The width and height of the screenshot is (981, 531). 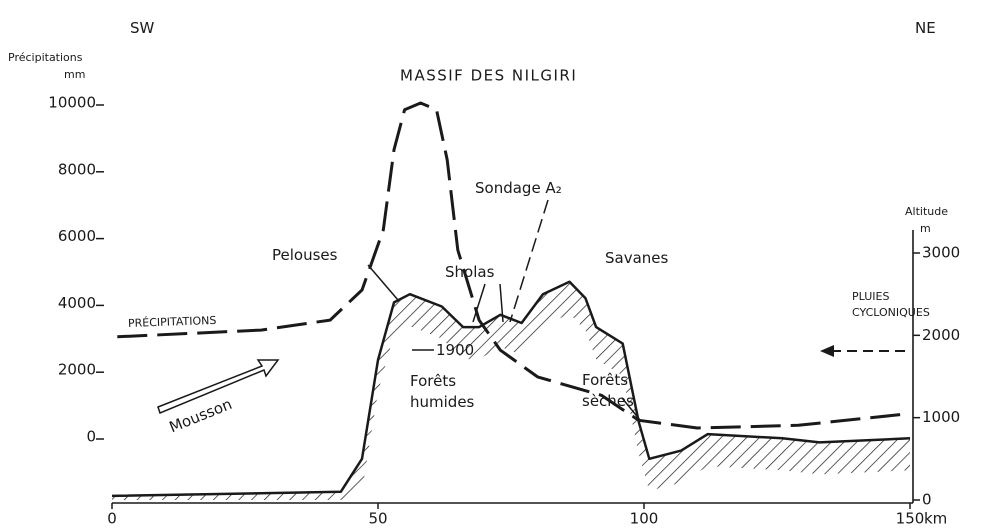 I want to click on annotation: Savanes, so click(x=637, y=258).